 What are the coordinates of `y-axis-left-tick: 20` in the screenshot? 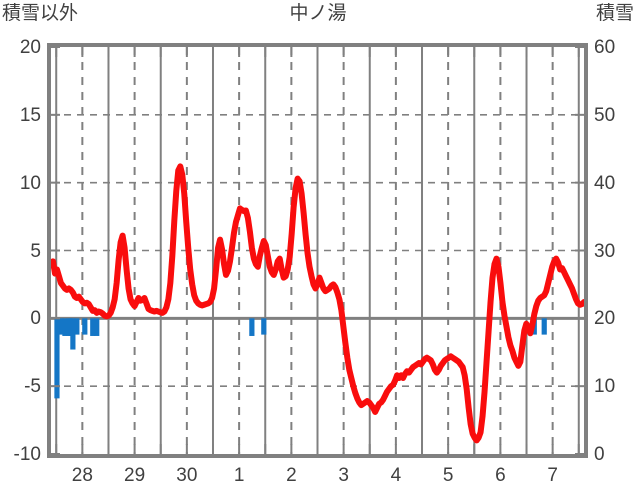 It's located at (30, 47).